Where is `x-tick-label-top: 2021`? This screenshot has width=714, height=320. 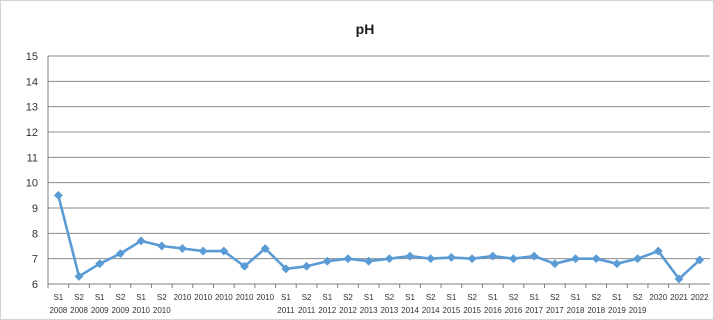
x-tick-label-top: 2021 is located at coordinates (679, 297).